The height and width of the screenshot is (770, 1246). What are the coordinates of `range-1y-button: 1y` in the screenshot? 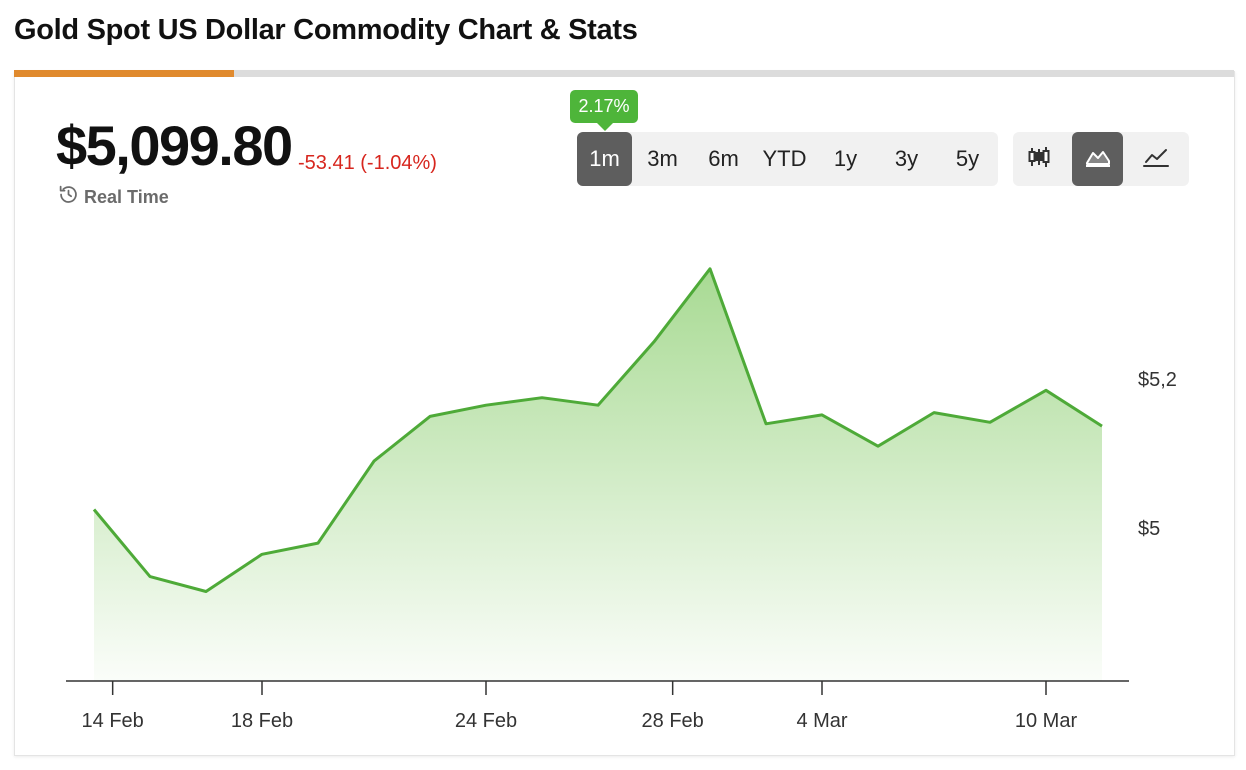 It's located at (845, 158).